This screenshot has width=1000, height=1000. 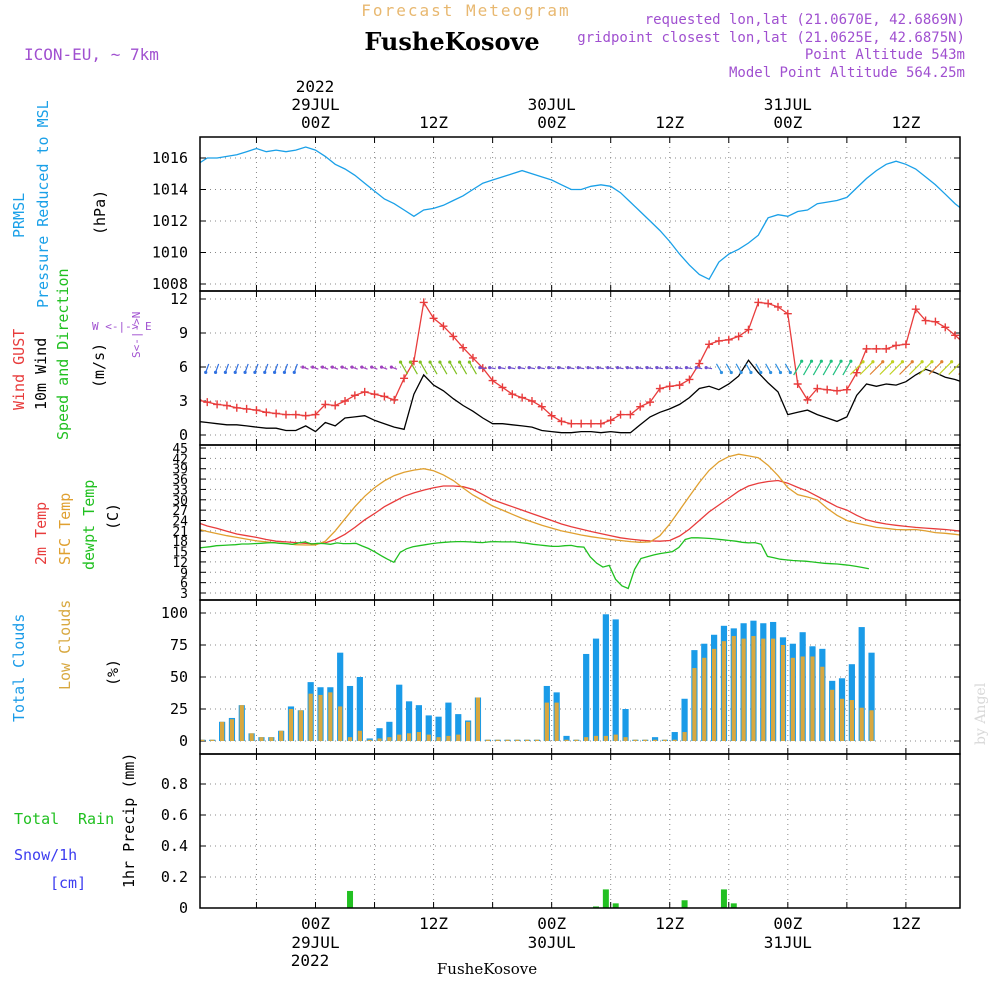 What do you see at coordinates (805, 20) in the screenshot?
I see `requested-coords: requested lon,lat (21.0670E, 42.6869N)` at bounding box center [805, 20].